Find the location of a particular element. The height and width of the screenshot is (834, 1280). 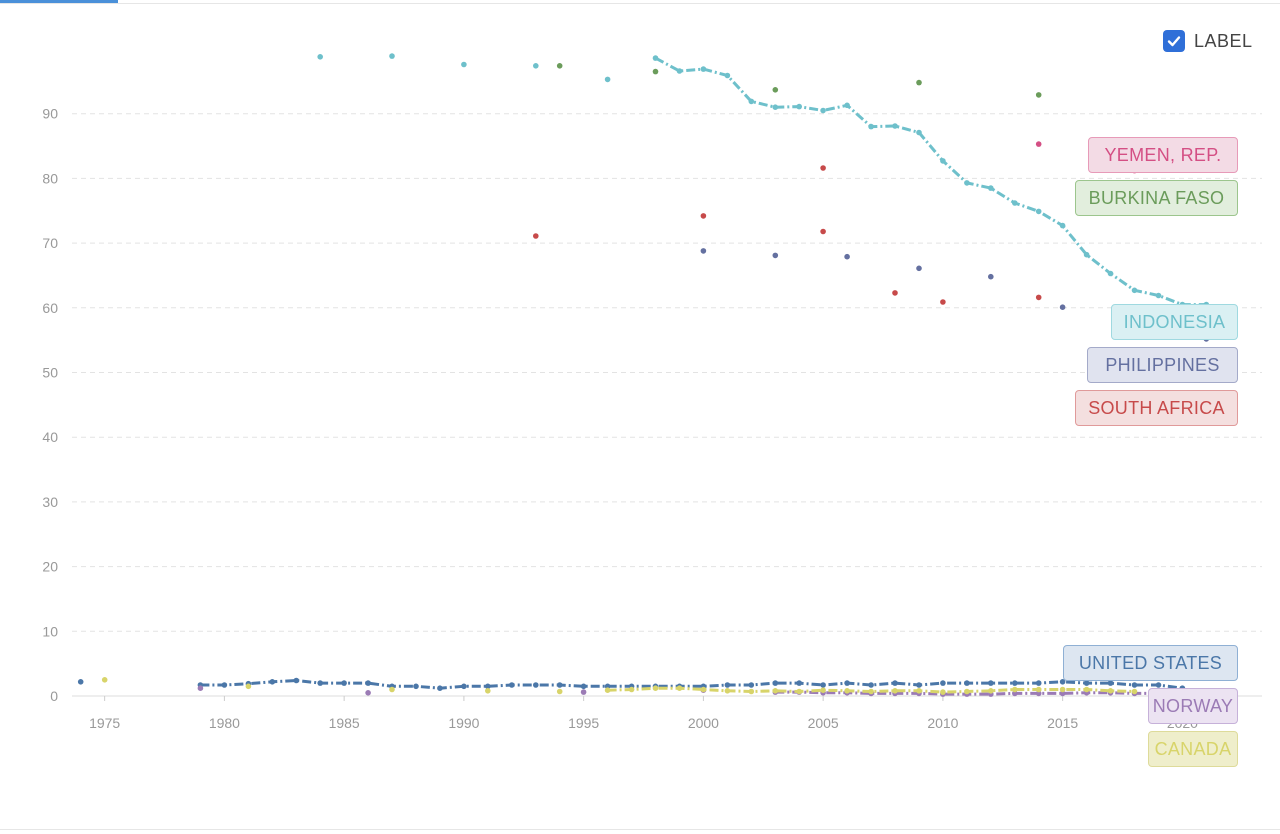

checkmark-icon is located at coordinates (1174, 41).